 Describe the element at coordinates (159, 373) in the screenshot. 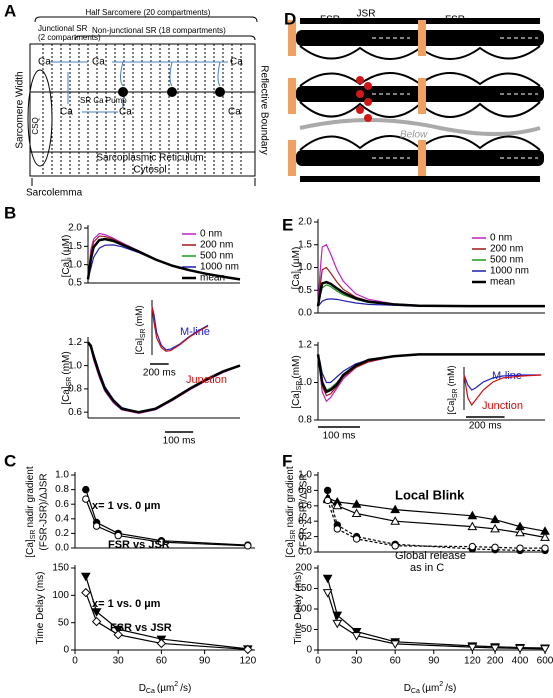

I see `scale-bar-label: 200 ms` at that location.